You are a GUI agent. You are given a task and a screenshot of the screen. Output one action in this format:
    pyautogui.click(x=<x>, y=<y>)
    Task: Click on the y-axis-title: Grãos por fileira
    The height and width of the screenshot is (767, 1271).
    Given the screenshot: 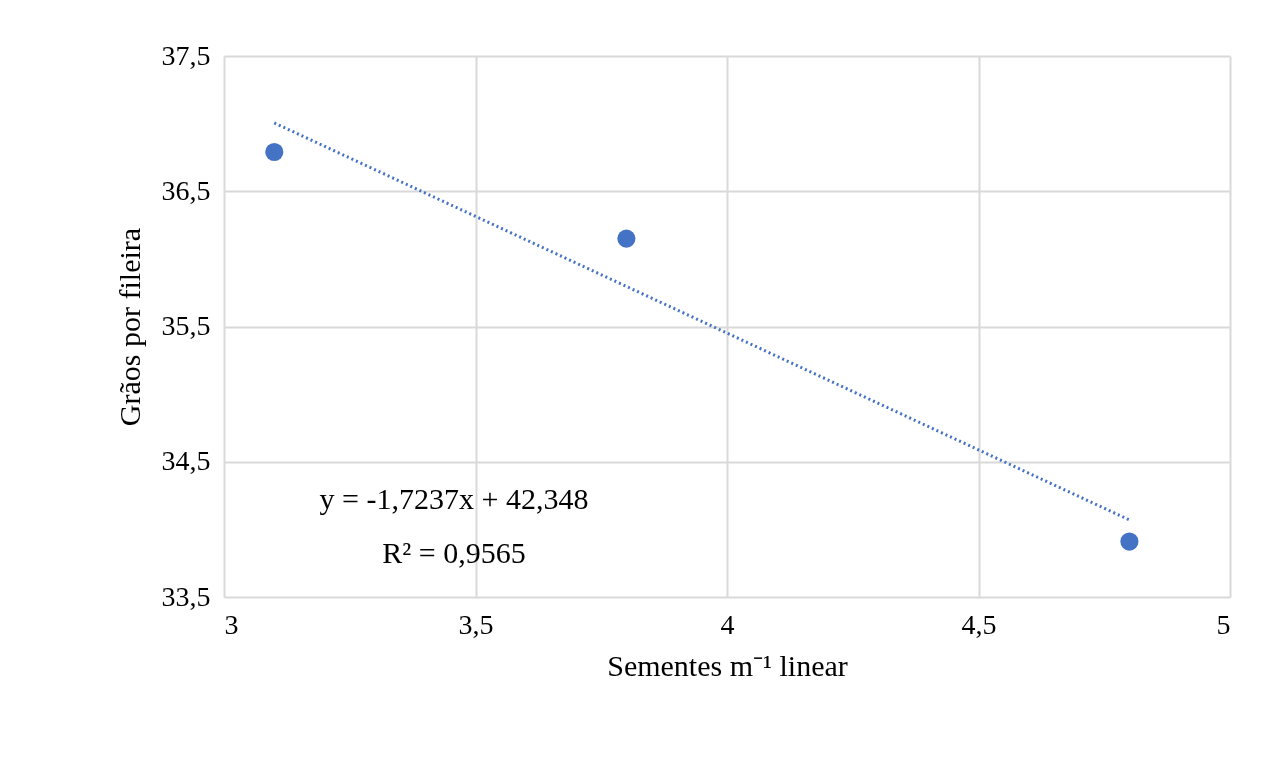 What is the action you would take?
    pyautogui.click(x=129, y=327)
    